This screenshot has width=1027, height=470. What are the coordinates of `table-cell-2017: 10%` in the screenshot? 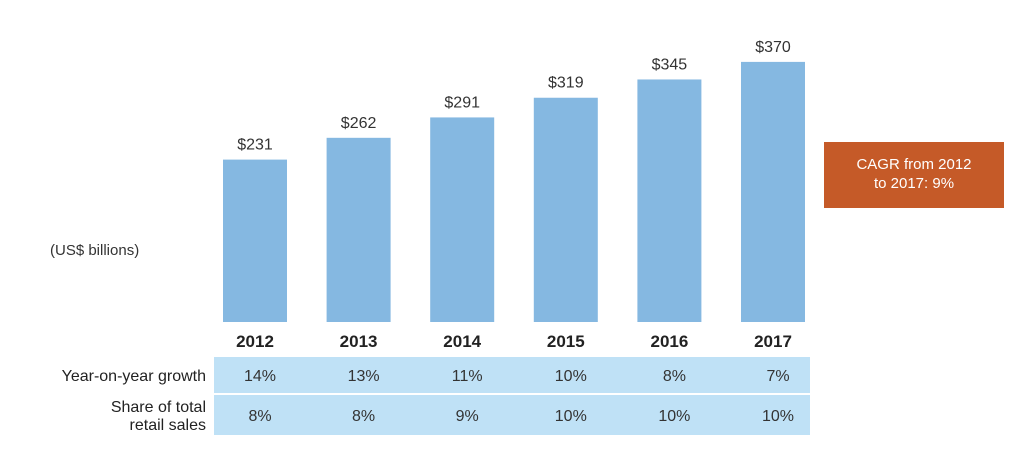 It's located at (778, 416).